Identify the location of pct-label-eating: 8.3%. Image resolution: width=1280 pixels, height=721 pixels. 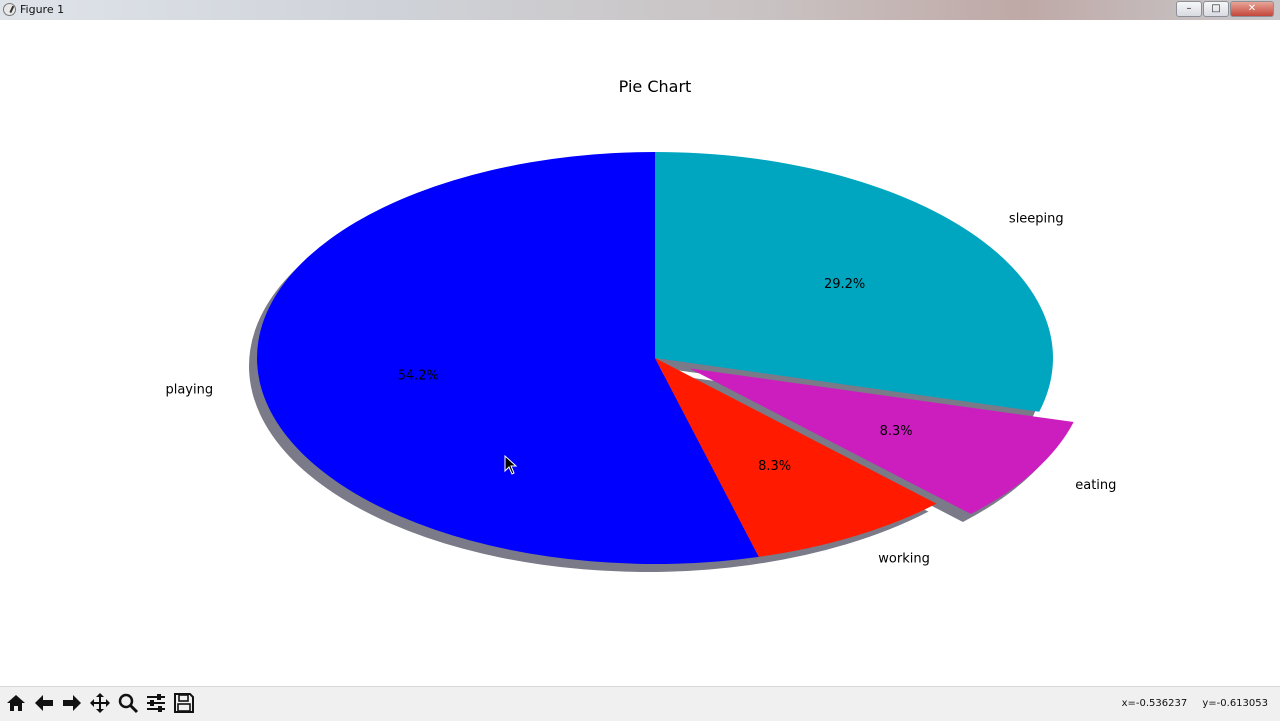
(896, 431).